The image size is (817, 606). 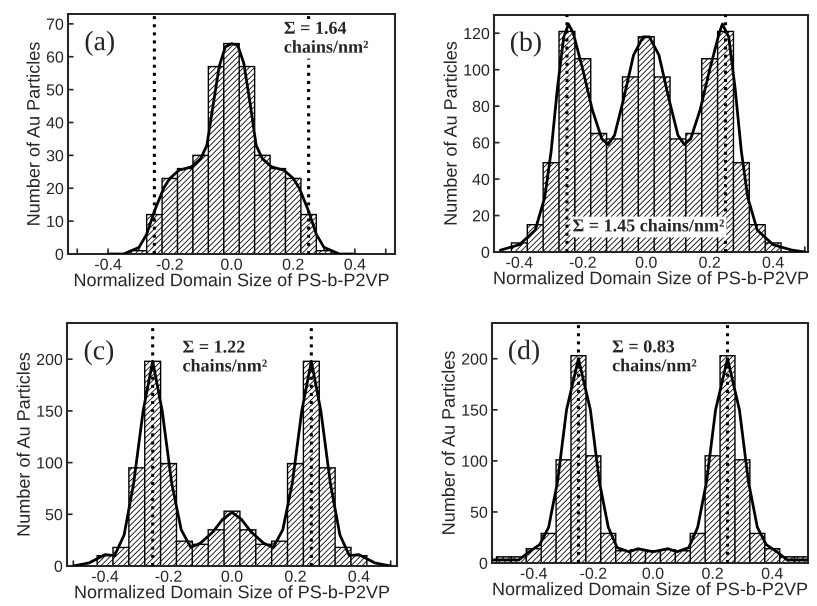 What do you see at coordinates (55, 156) in the screenshot?
I see `y-tick-label: 30` at bounding box center [55, 156].